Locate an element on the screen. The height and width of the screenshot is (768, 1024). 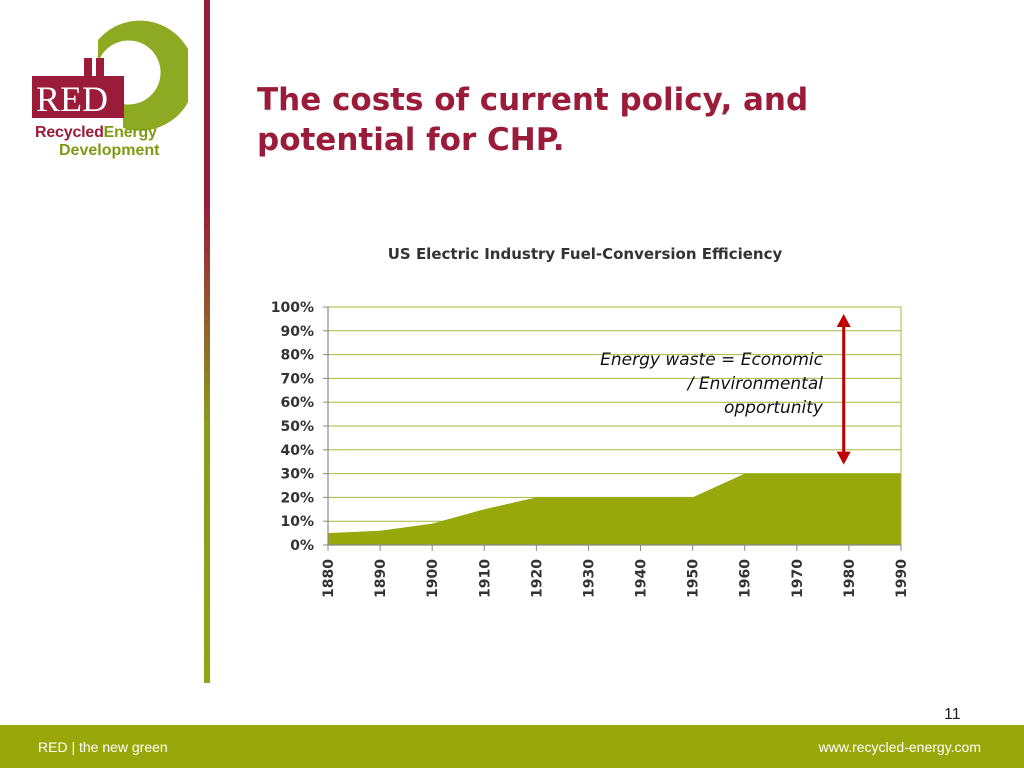
y-tick-label: 100% is located at coordinates (292, 308).